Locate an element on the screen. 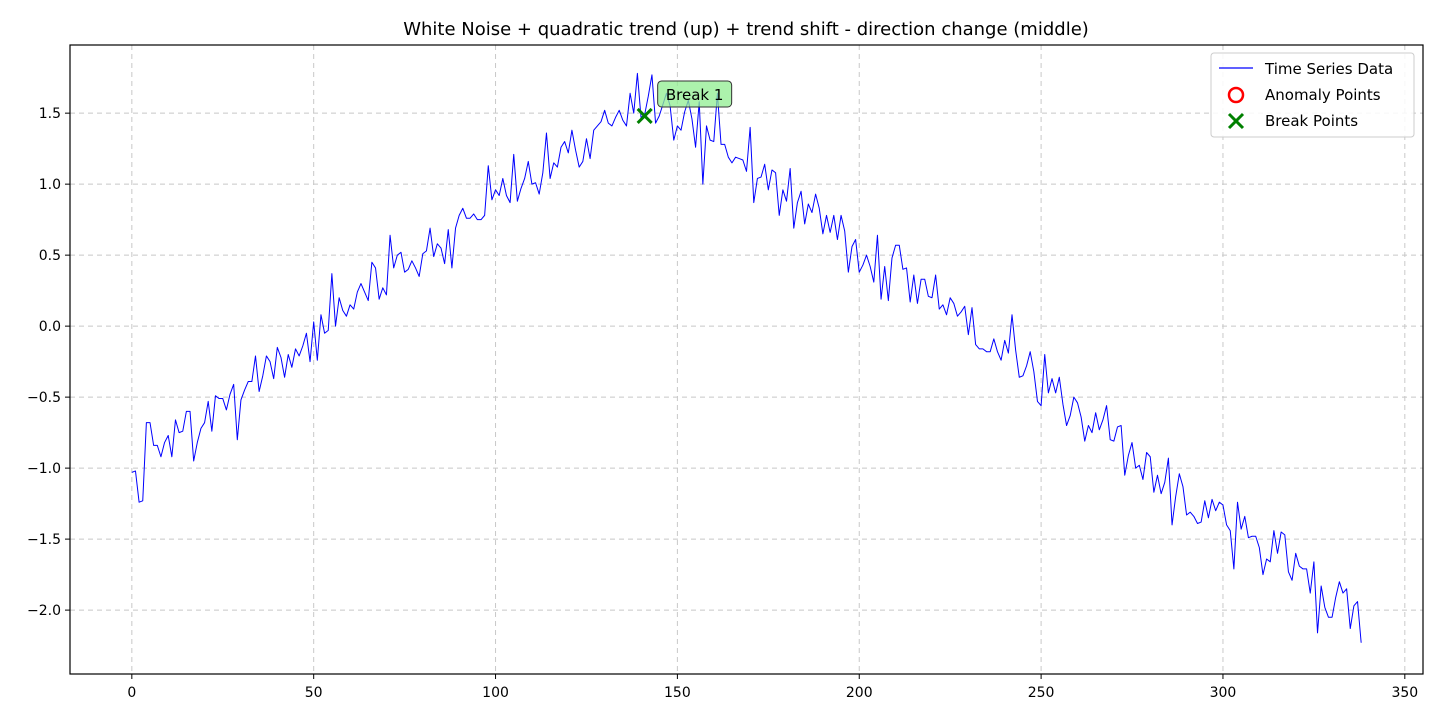  break-annotation-label: Break 1 is located at coordinates (695, 95).